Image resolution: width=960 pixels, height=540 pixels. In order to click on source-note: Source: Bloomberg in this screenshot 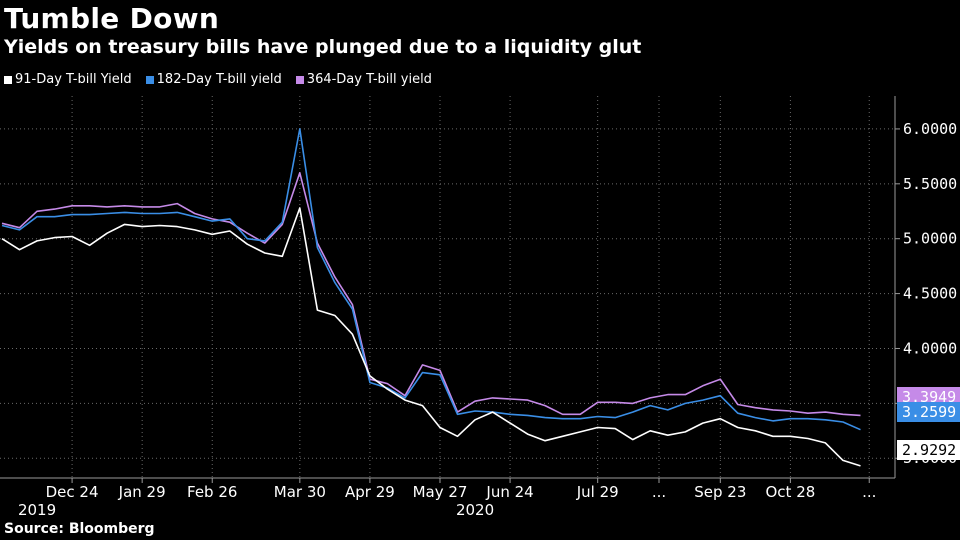, I will do `click(79, 529)`.